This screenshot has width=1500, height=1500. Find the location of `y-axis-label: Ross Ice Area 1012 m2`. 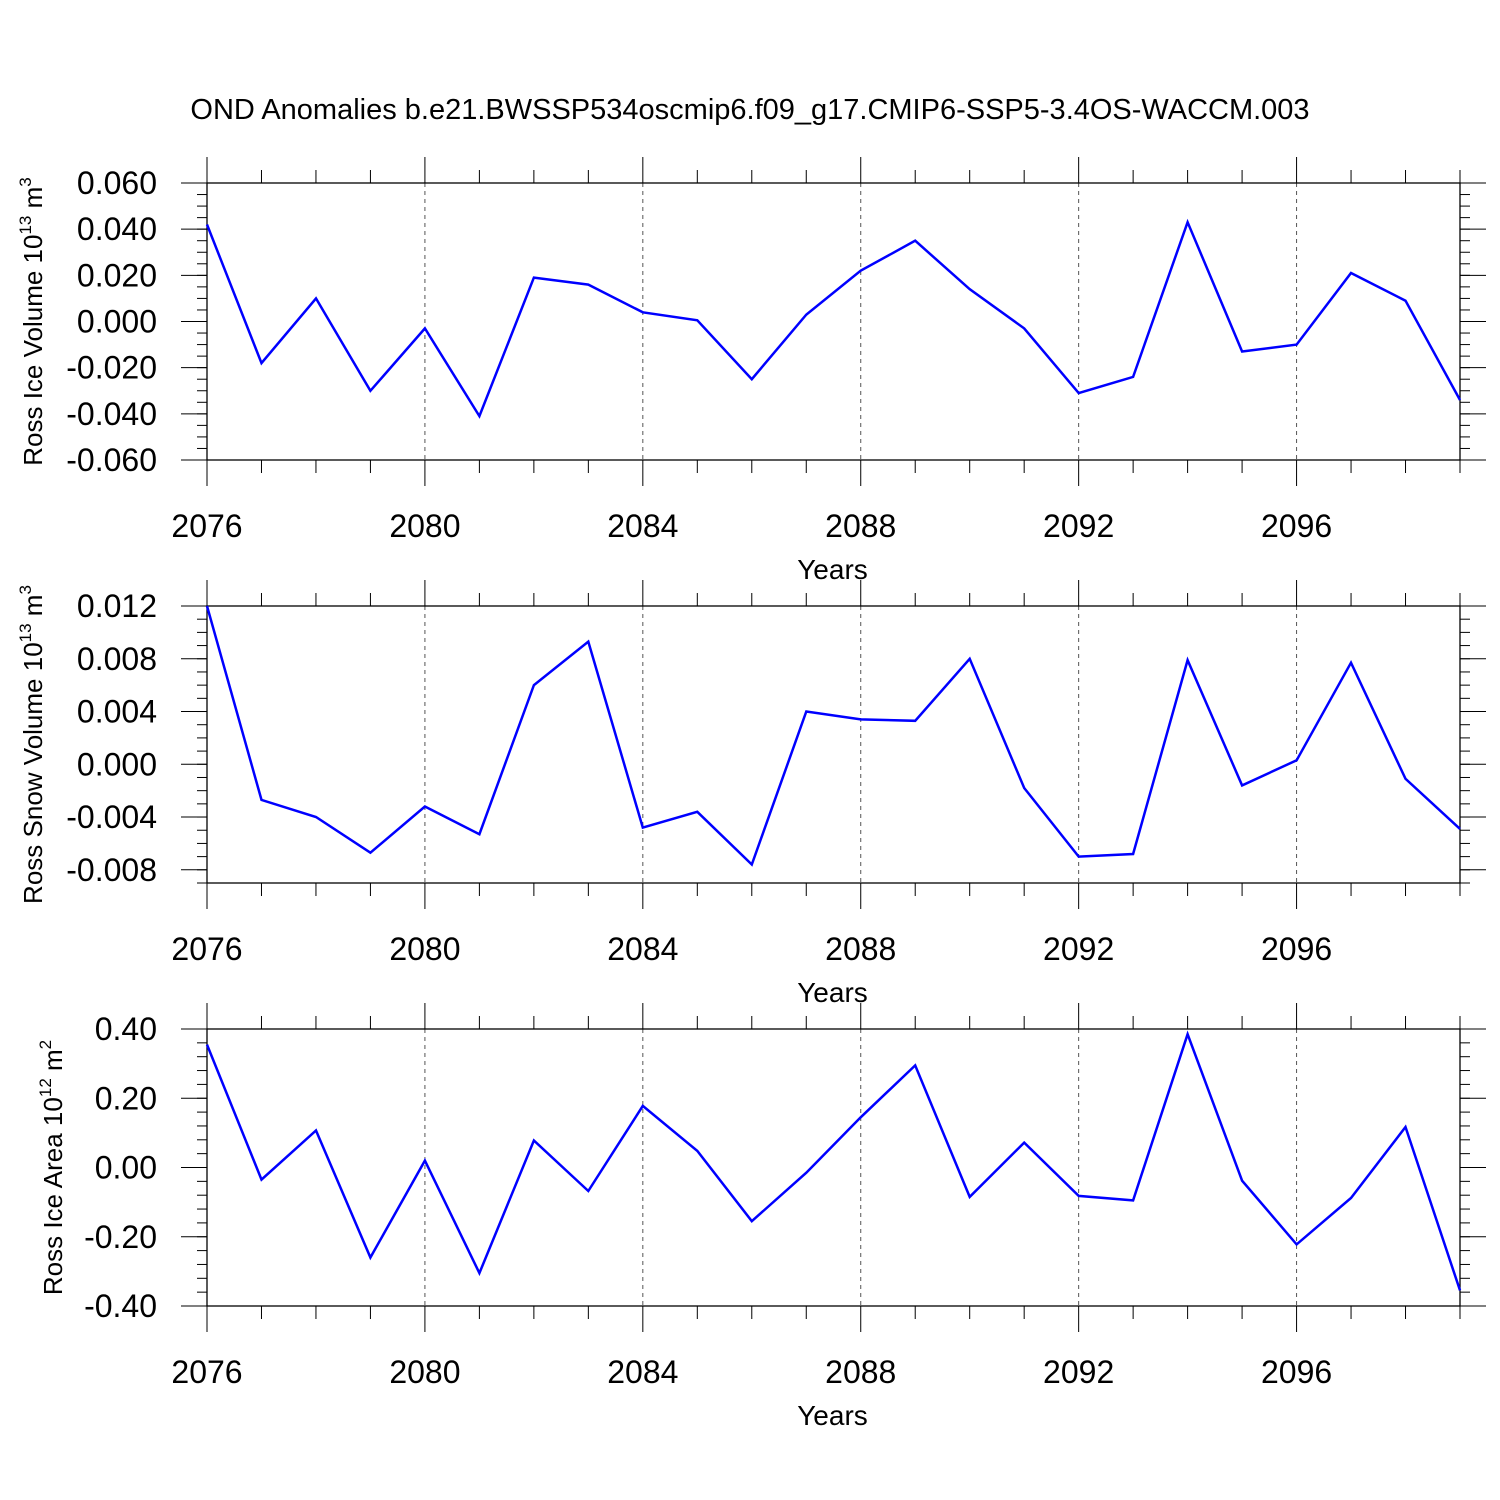

y-axis-label: Ross Ice Area 1012 m2 is located at coordinates (52, 1167).